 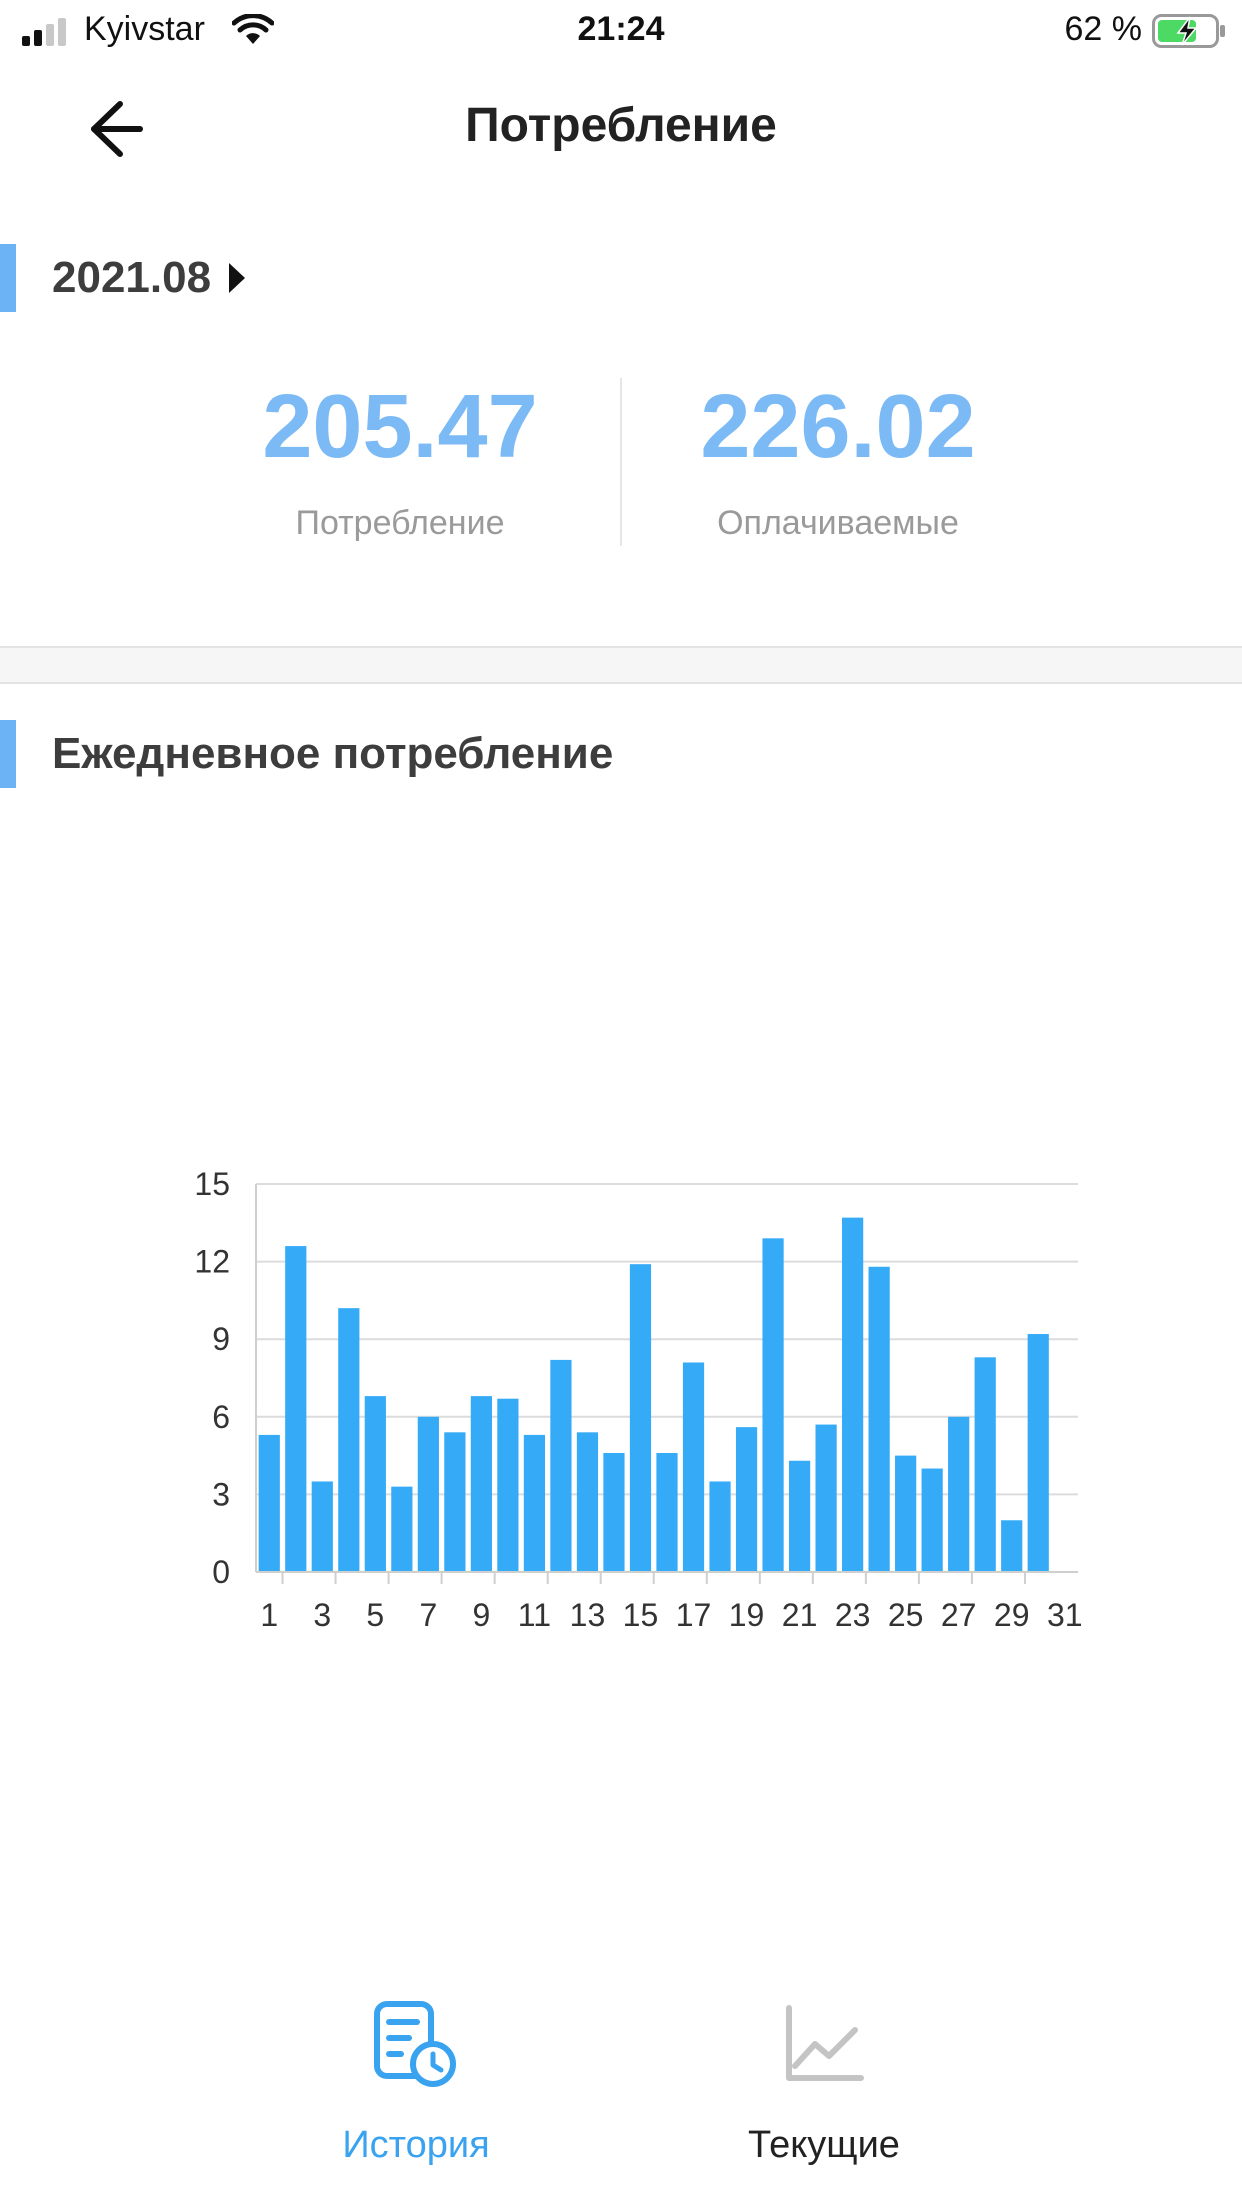 I want to click on consumption-label: Потребление, so click(x=400, y=523).